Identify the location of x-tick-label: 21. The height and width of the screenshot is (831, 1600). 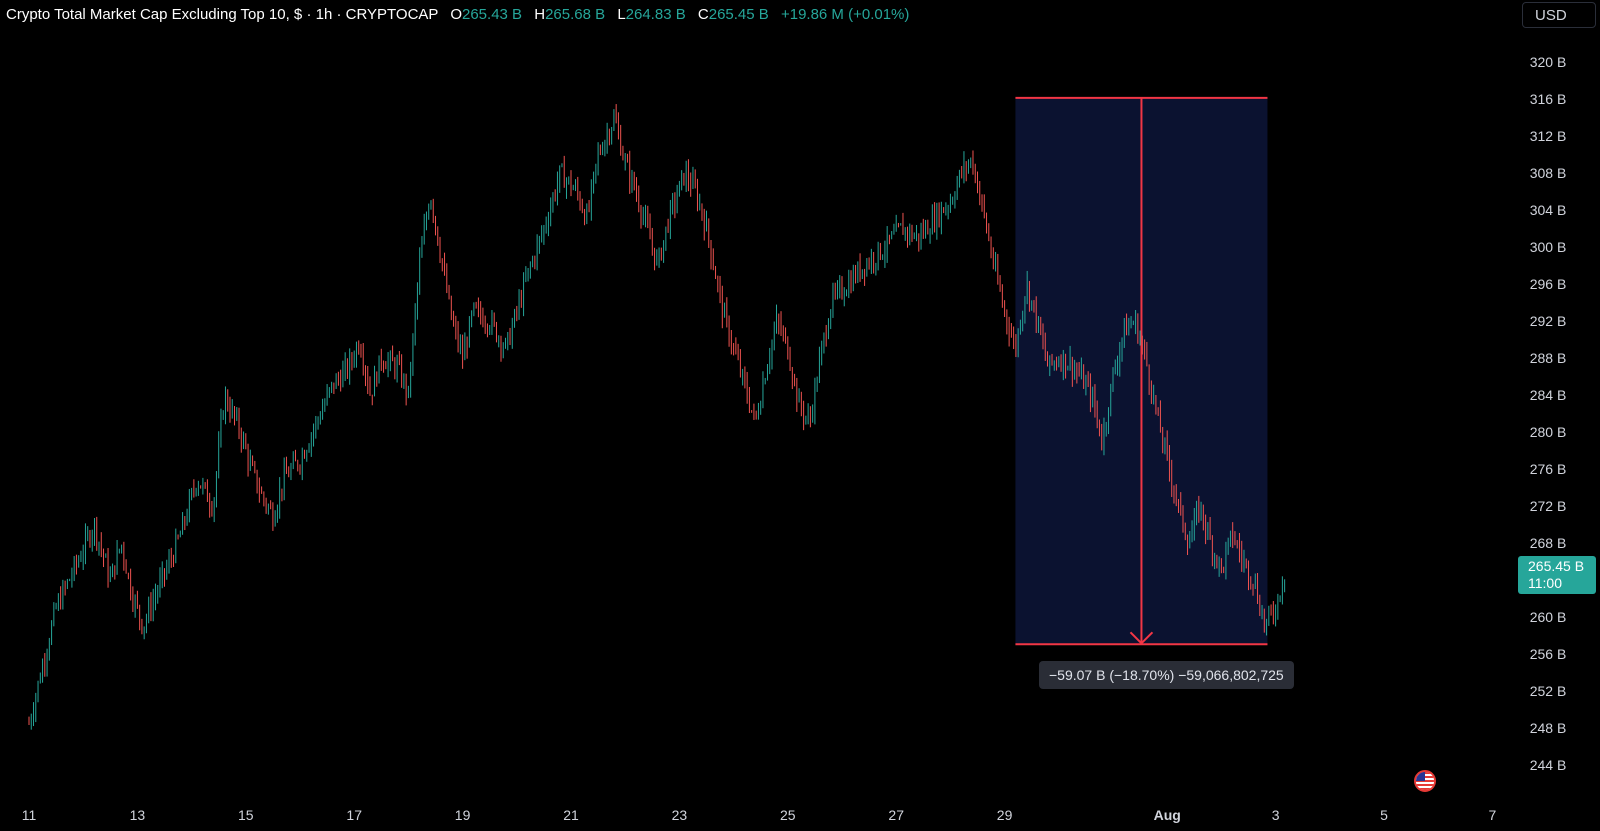
(571, 815).